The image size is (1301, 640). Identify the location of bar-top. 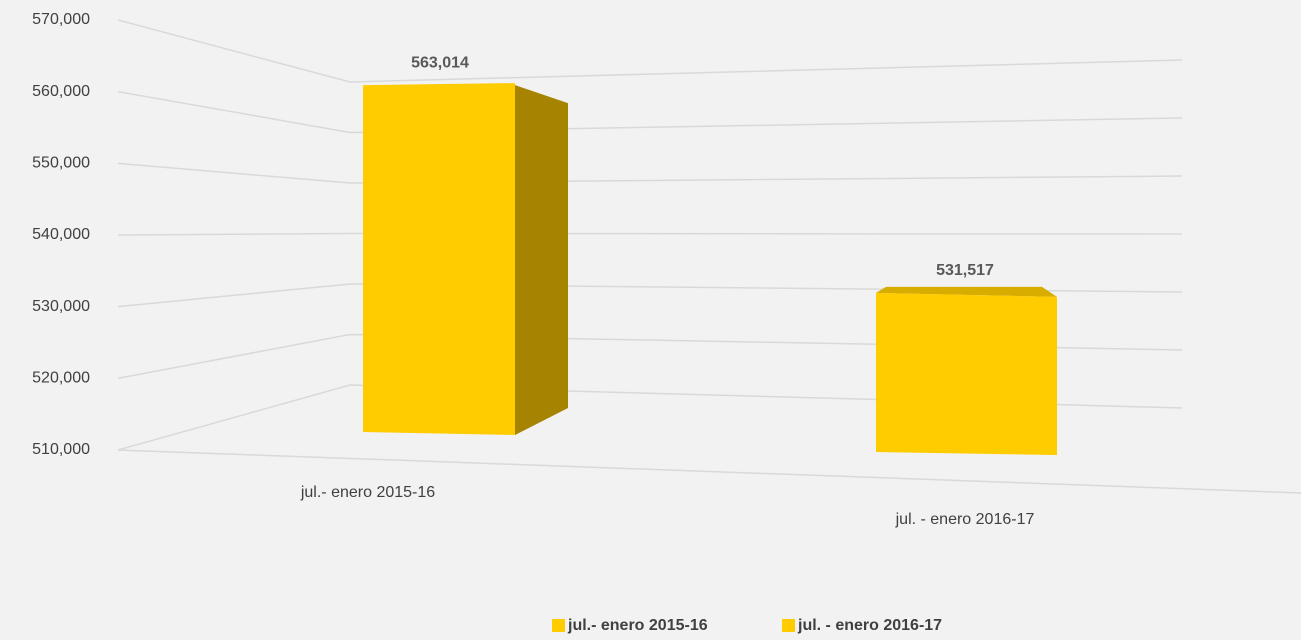
(966, 291).